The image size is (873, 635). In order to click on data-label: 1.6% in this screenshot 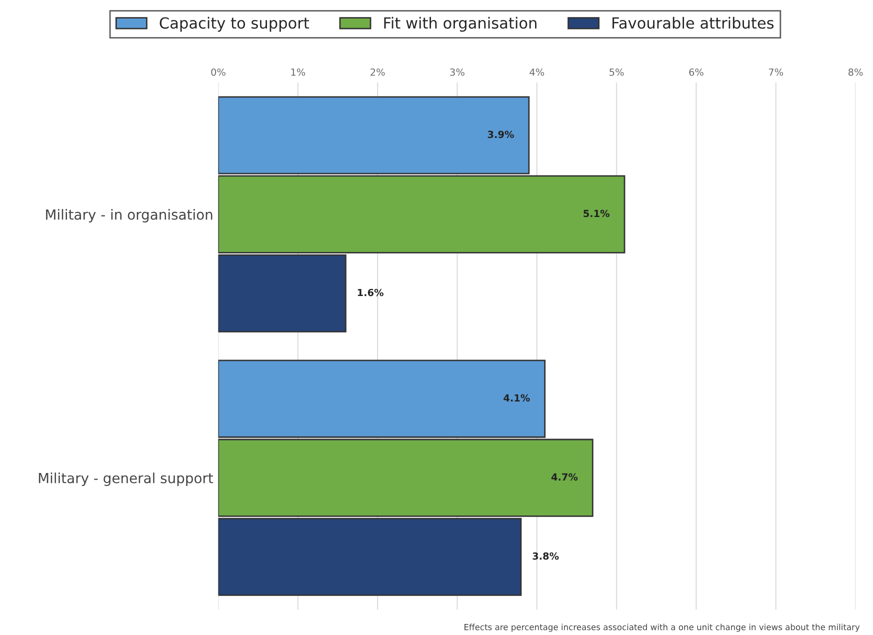, I will do `click(371, 292)`.